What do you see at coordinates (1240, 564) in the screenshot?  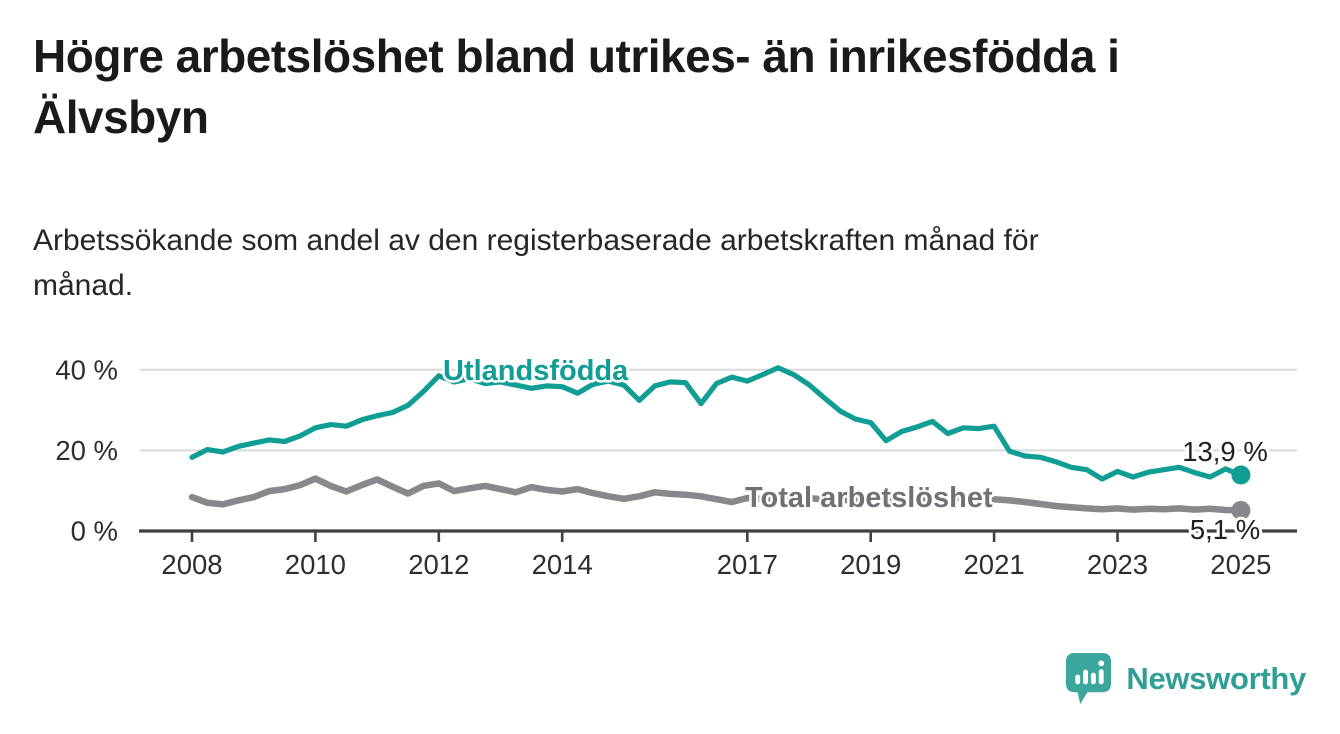 I see `x-axis-label-2025: 2025` at bounding box center [1240, 564].